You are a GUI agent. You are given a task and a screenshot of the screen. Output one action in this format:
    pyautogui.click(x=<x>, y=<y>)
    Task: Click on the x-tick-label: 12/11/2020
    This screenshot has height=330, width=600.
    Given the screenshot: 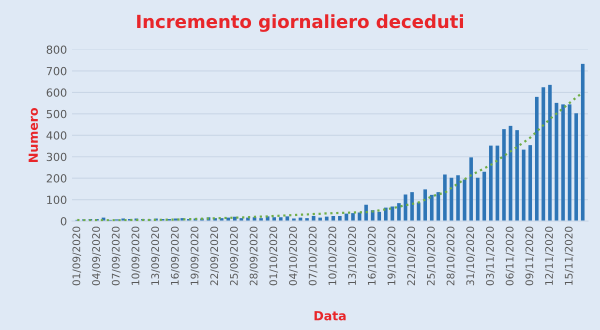 What is the action you would take?
    pyautogui.click(x=549, y=255)
    